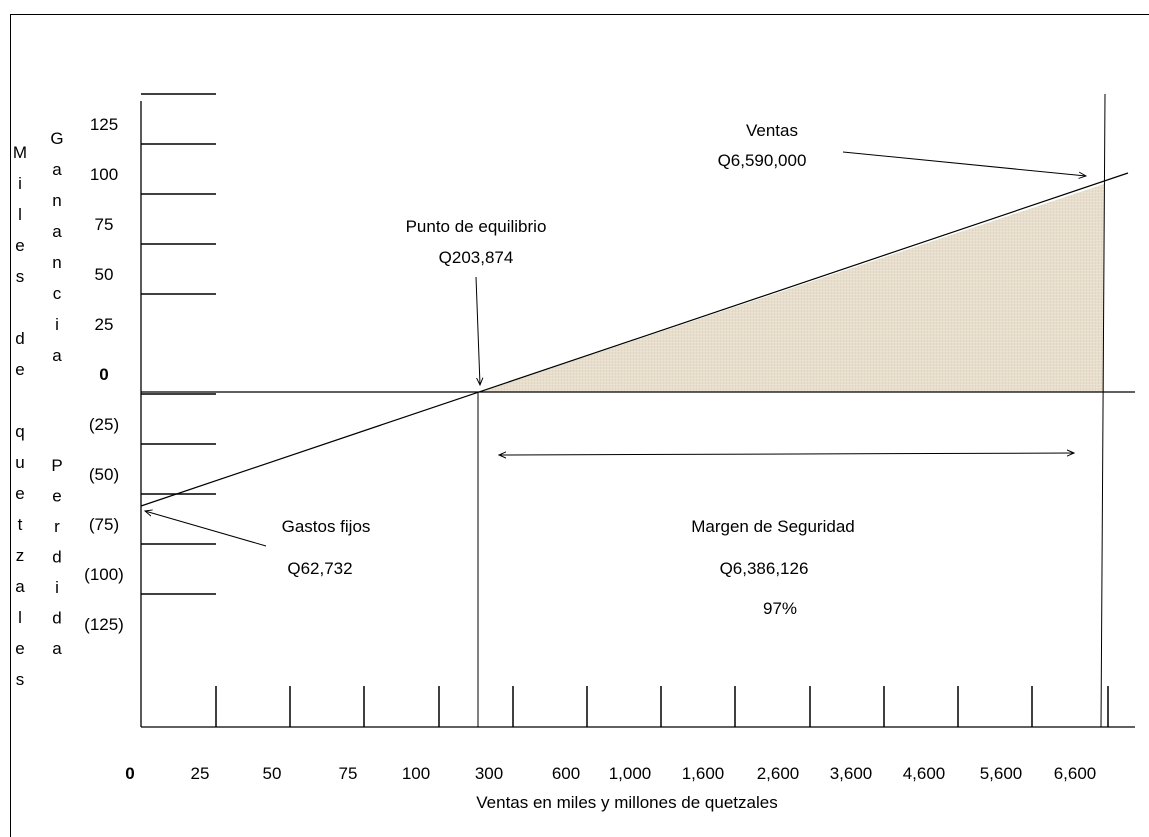  I want to click on gastos-fijos-arrow, so click(206, 529).